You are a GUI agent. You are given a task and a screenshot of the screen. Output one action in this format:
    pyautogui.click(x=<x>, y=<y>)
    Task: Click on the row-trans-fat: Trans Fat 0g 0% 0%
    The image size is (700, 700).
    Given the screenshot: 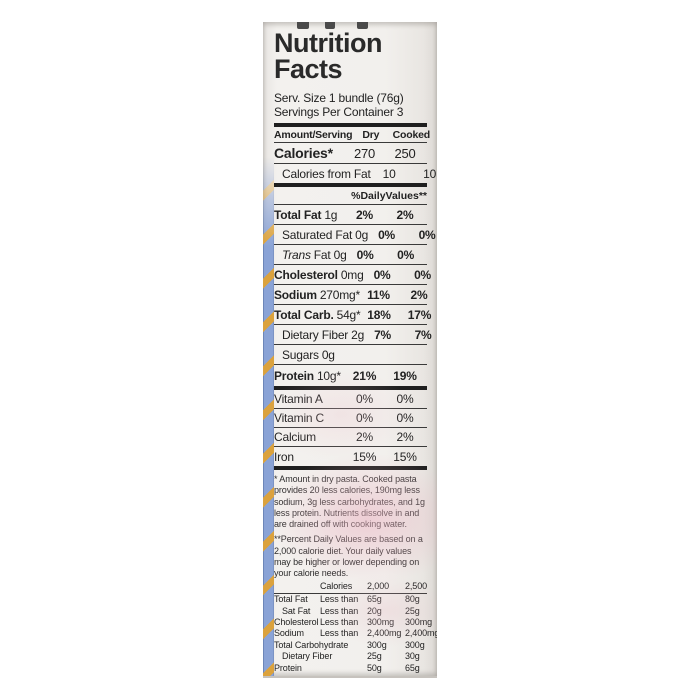 What is the action you would take?
    pyautogui.click(x=350, y=255)
    